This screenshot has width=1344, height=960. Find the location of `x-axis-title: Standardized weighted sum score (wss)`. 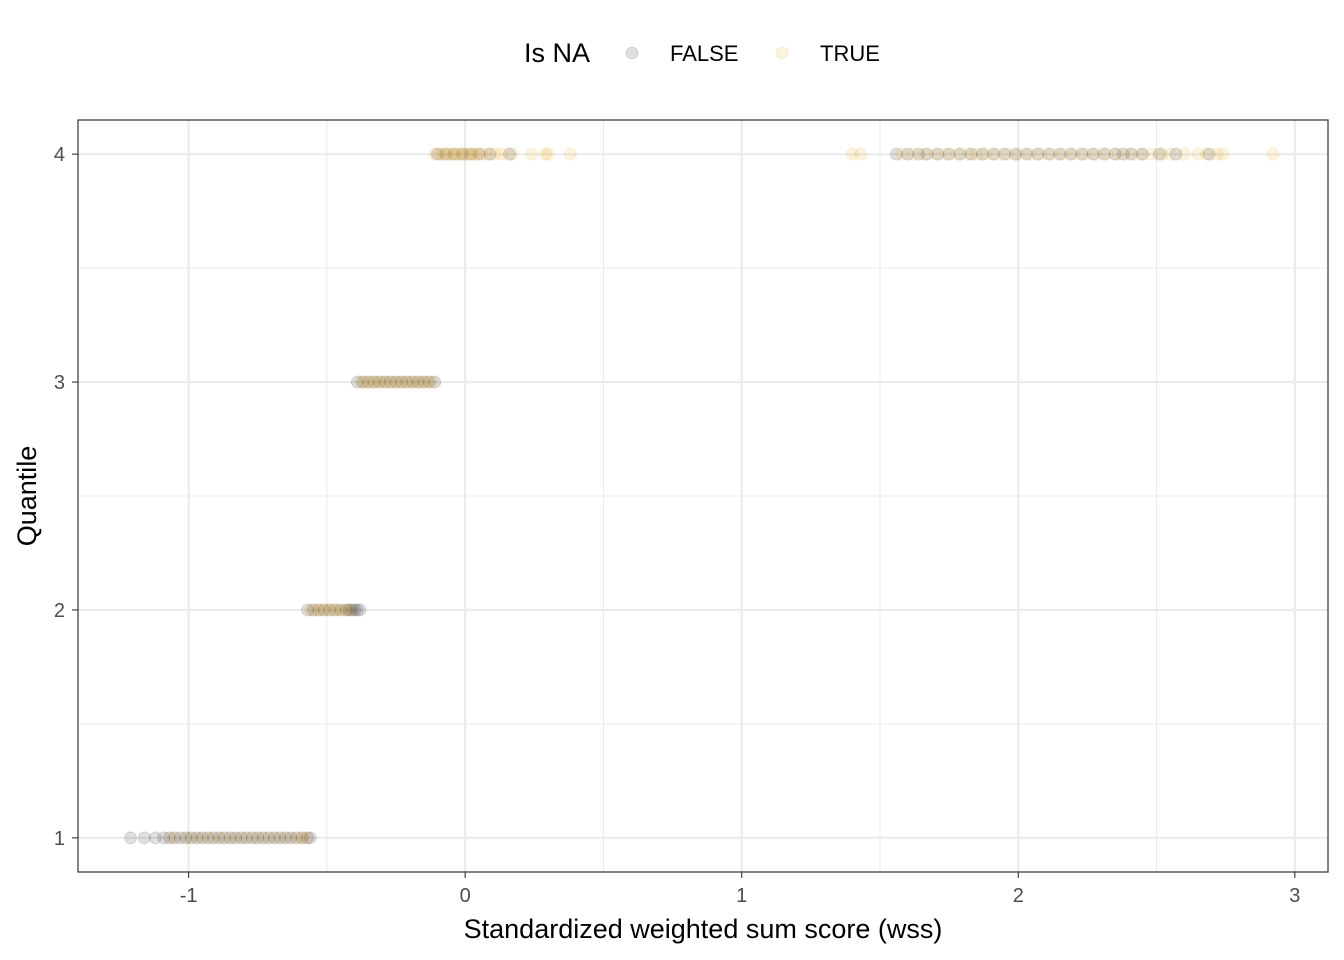

x-axis-title: Standardized weighted sum score (wss) is located at coordinates (703, 929).